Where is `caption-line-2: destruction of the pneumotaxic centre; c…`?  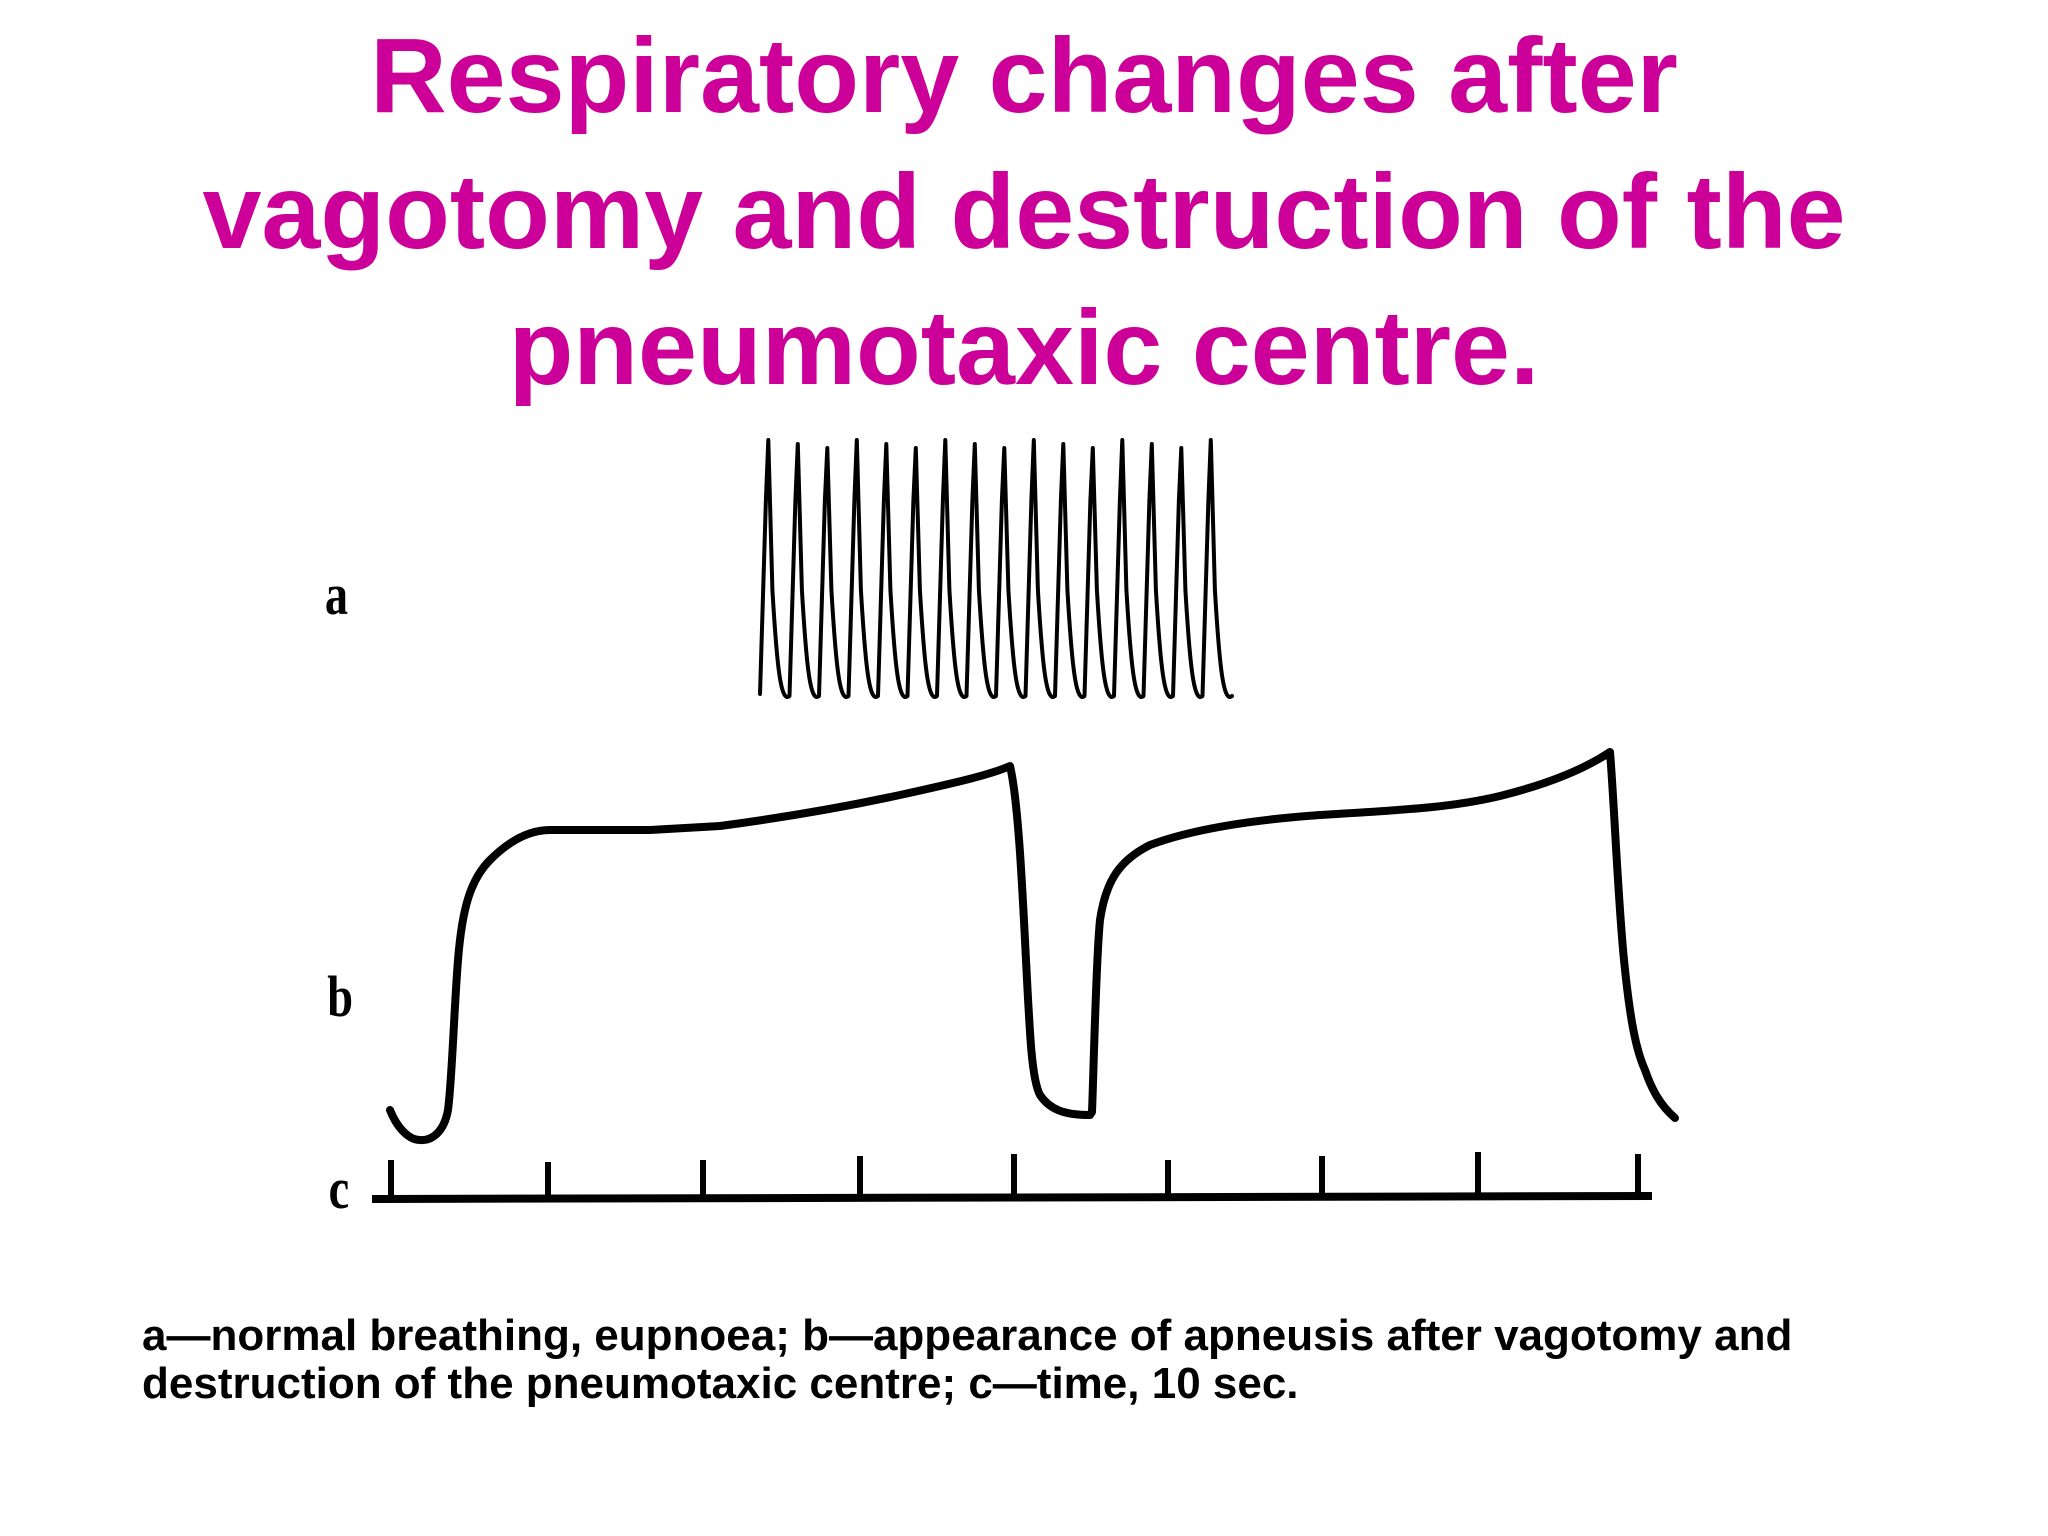
caption-line-2: destruction of the pneumotaxic centre; c… is located at coordinates (720, 1383).